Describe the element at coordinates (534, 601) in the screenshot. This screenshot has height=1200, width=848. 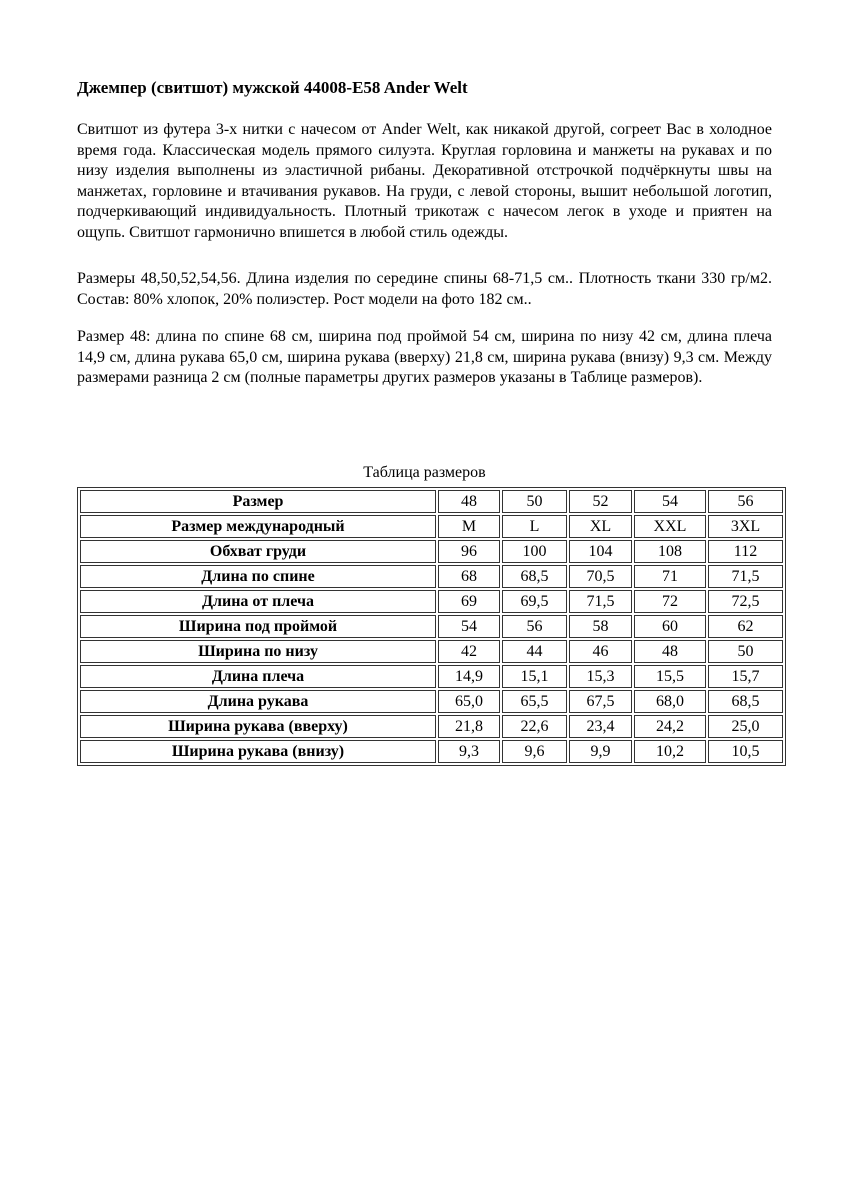
I see `table-cell: 69,5` at that location.